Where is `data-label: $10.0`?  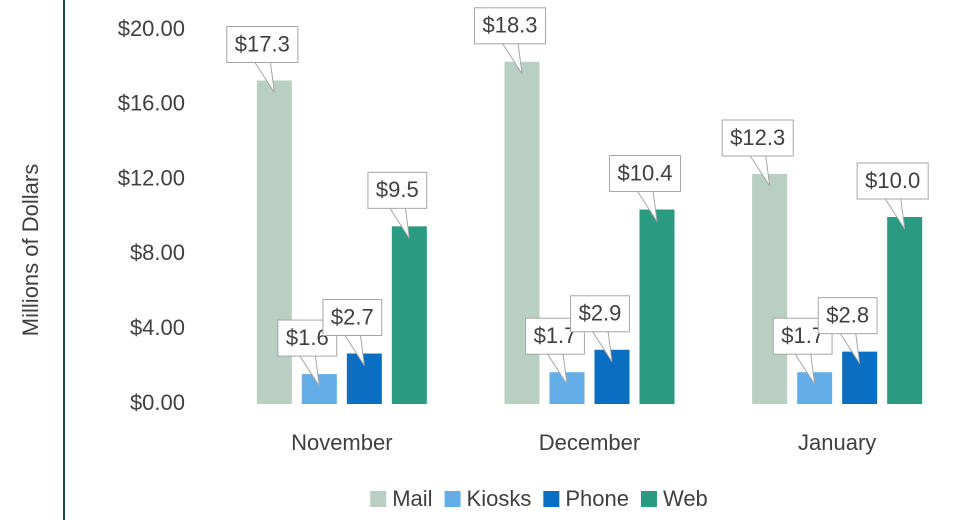
data-label: $10.0 is located at coordinates (892, 180).